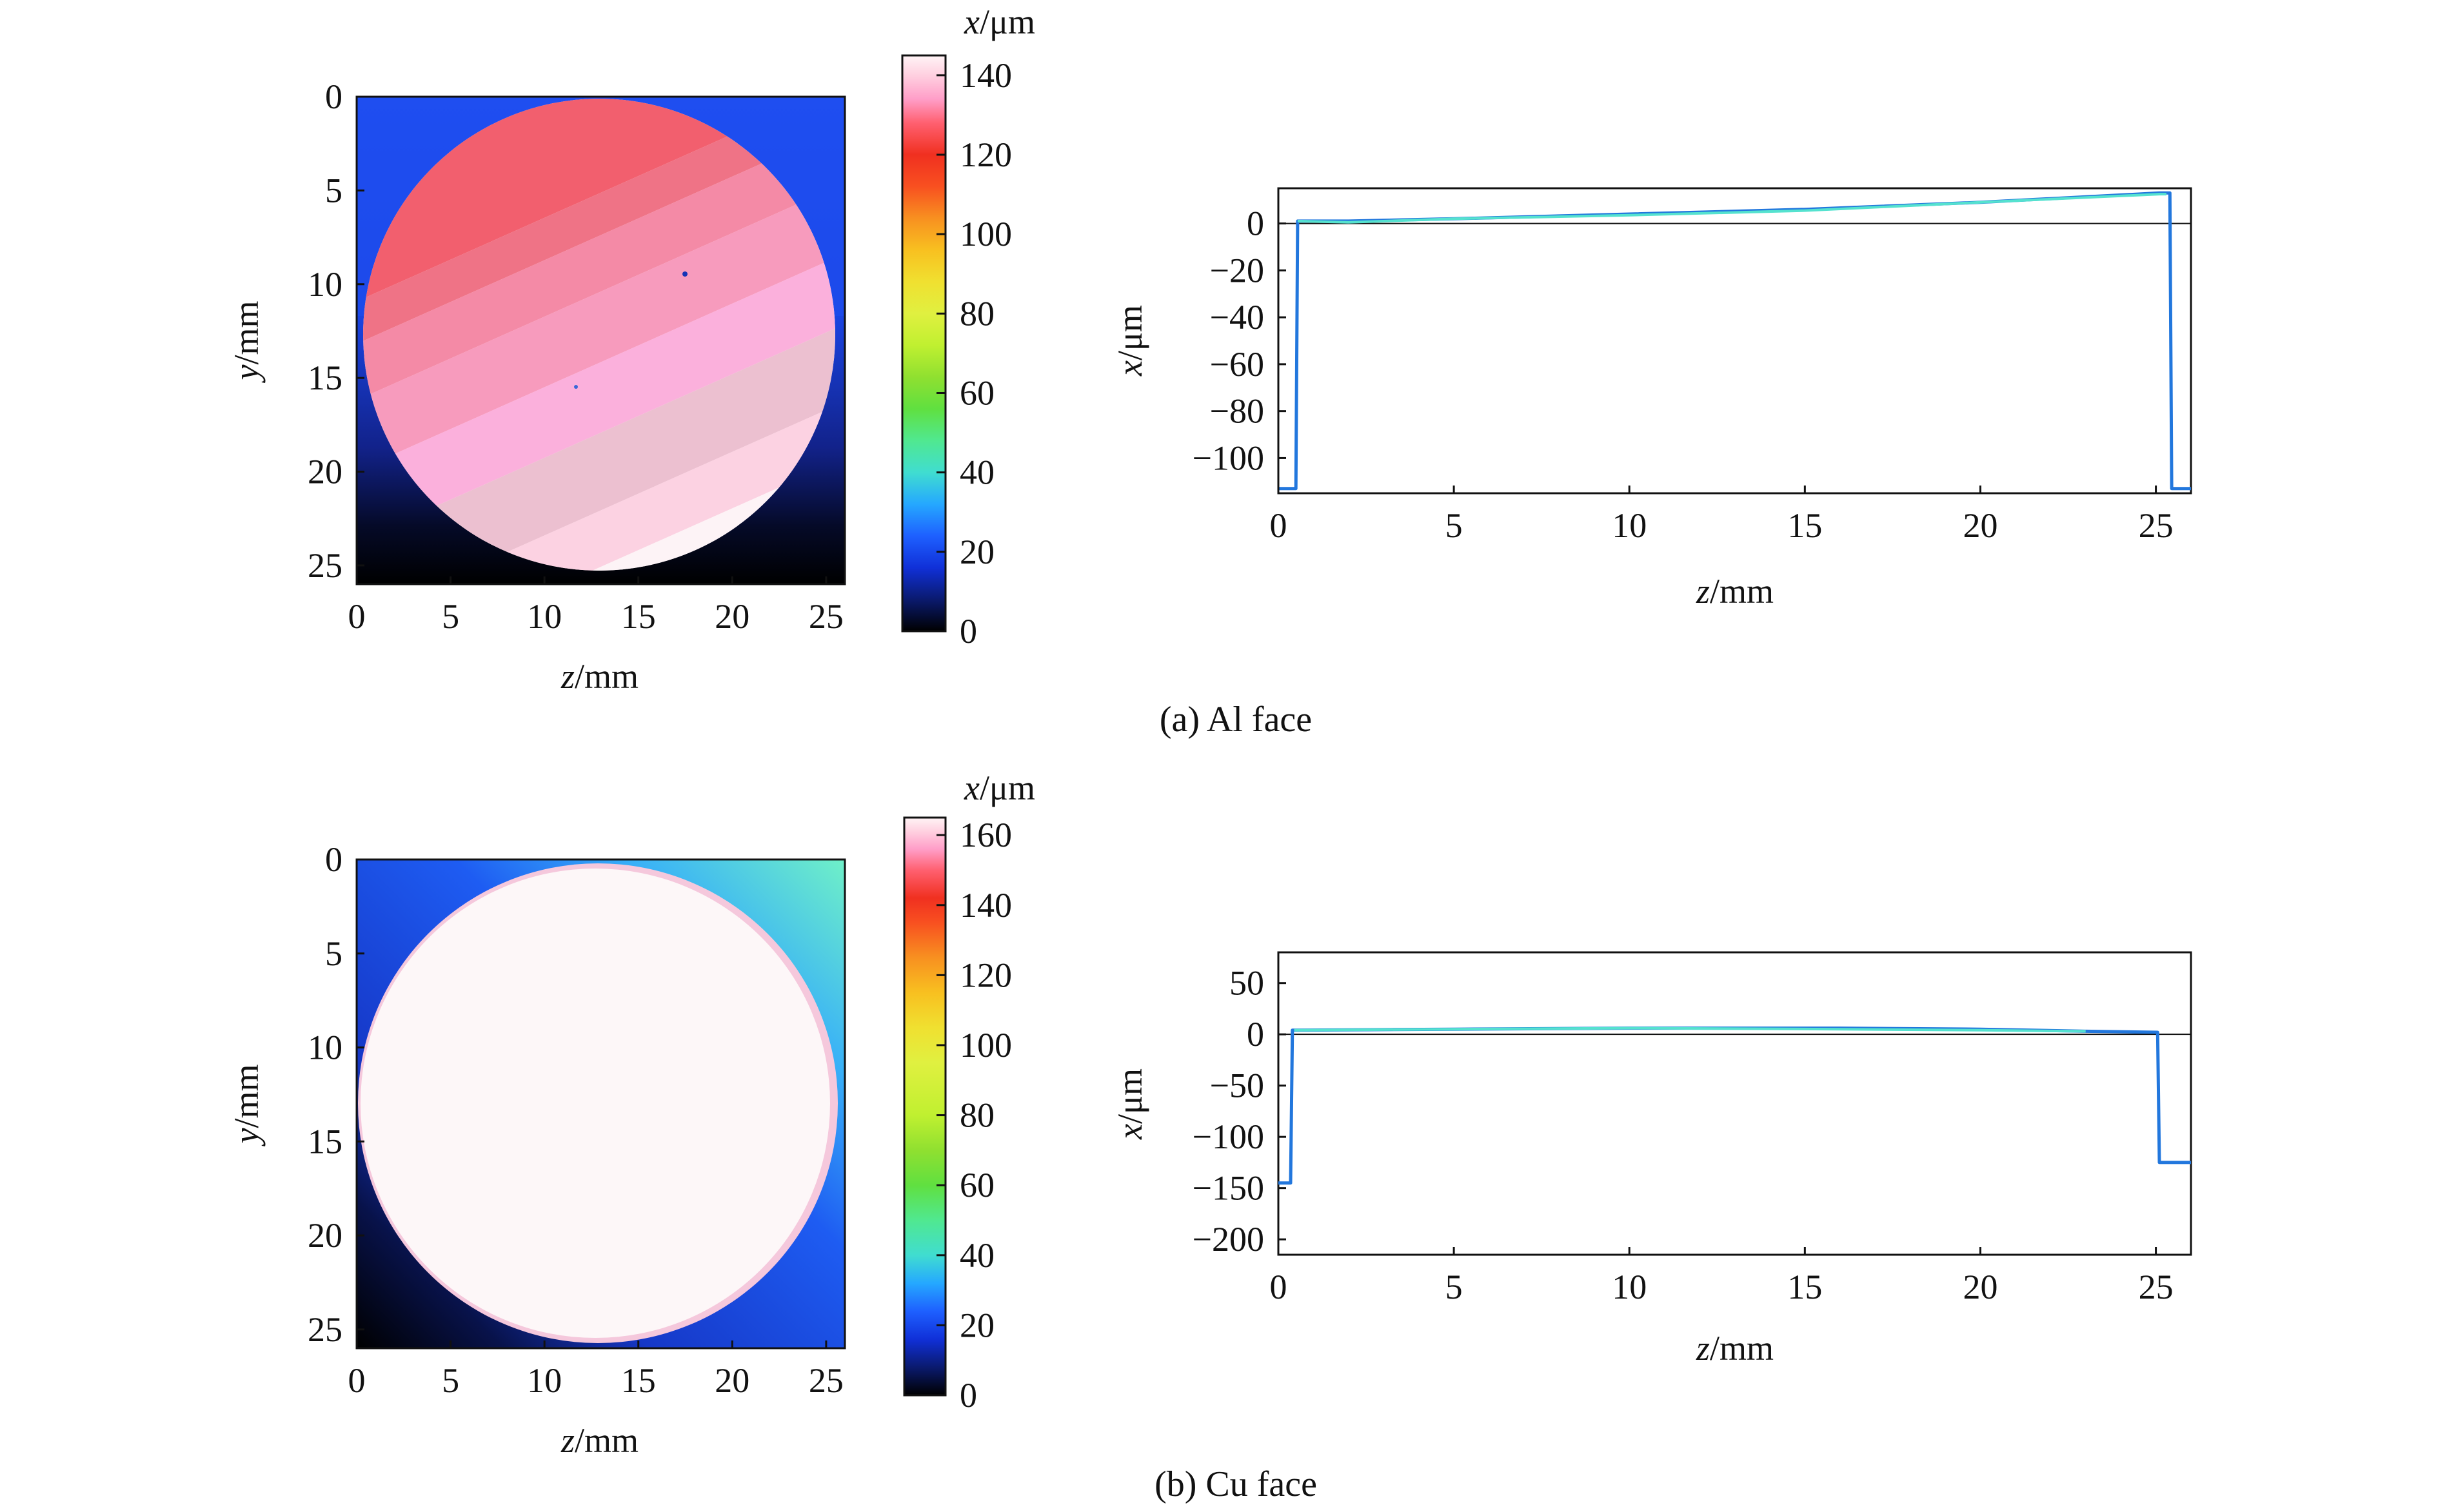  What do you see at coordinates (1236, 1484) in the screenshot?
I see `cu-face-caption: (b) Cu face` at bounding box center [1236, 1484].